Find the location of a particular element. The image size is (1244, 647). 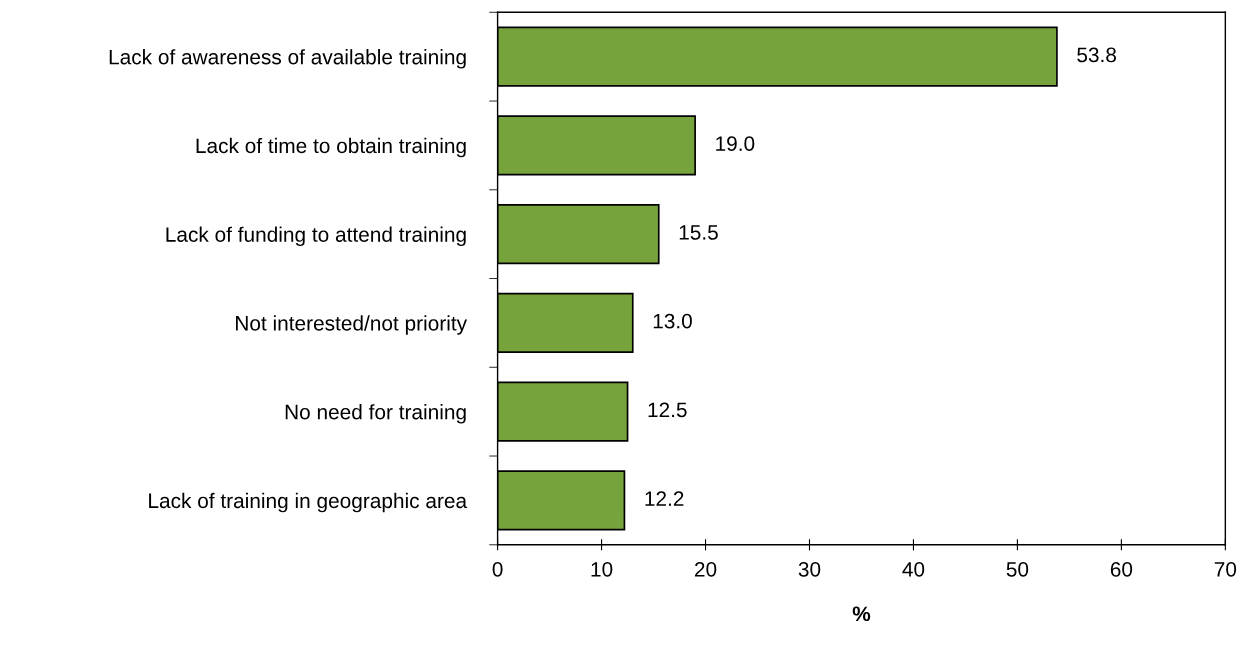

x-tick-label: 30 is located at coordinates (809, 569).